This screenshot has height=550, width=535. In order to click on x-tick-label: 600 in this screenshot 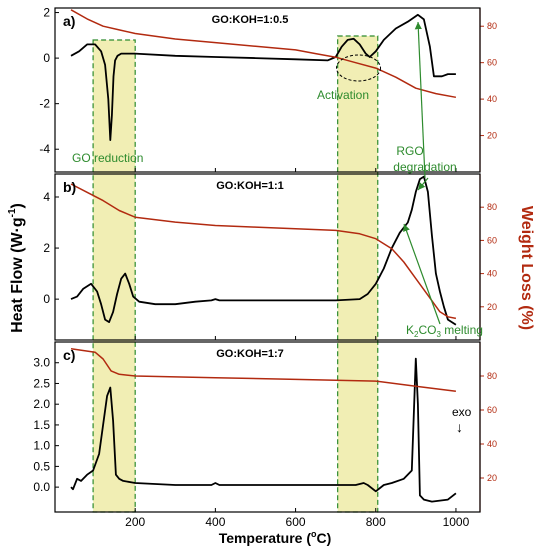, I will do `click(296, 522)`.